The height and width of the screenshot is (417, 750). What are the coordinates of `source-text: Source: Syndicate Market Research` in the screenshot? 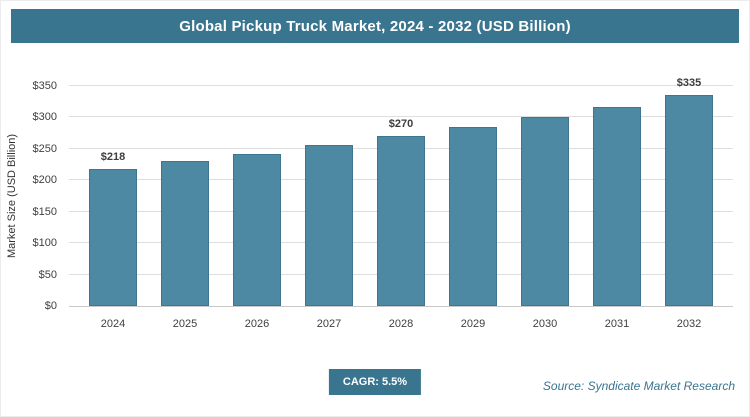 It's located at (638, 386).